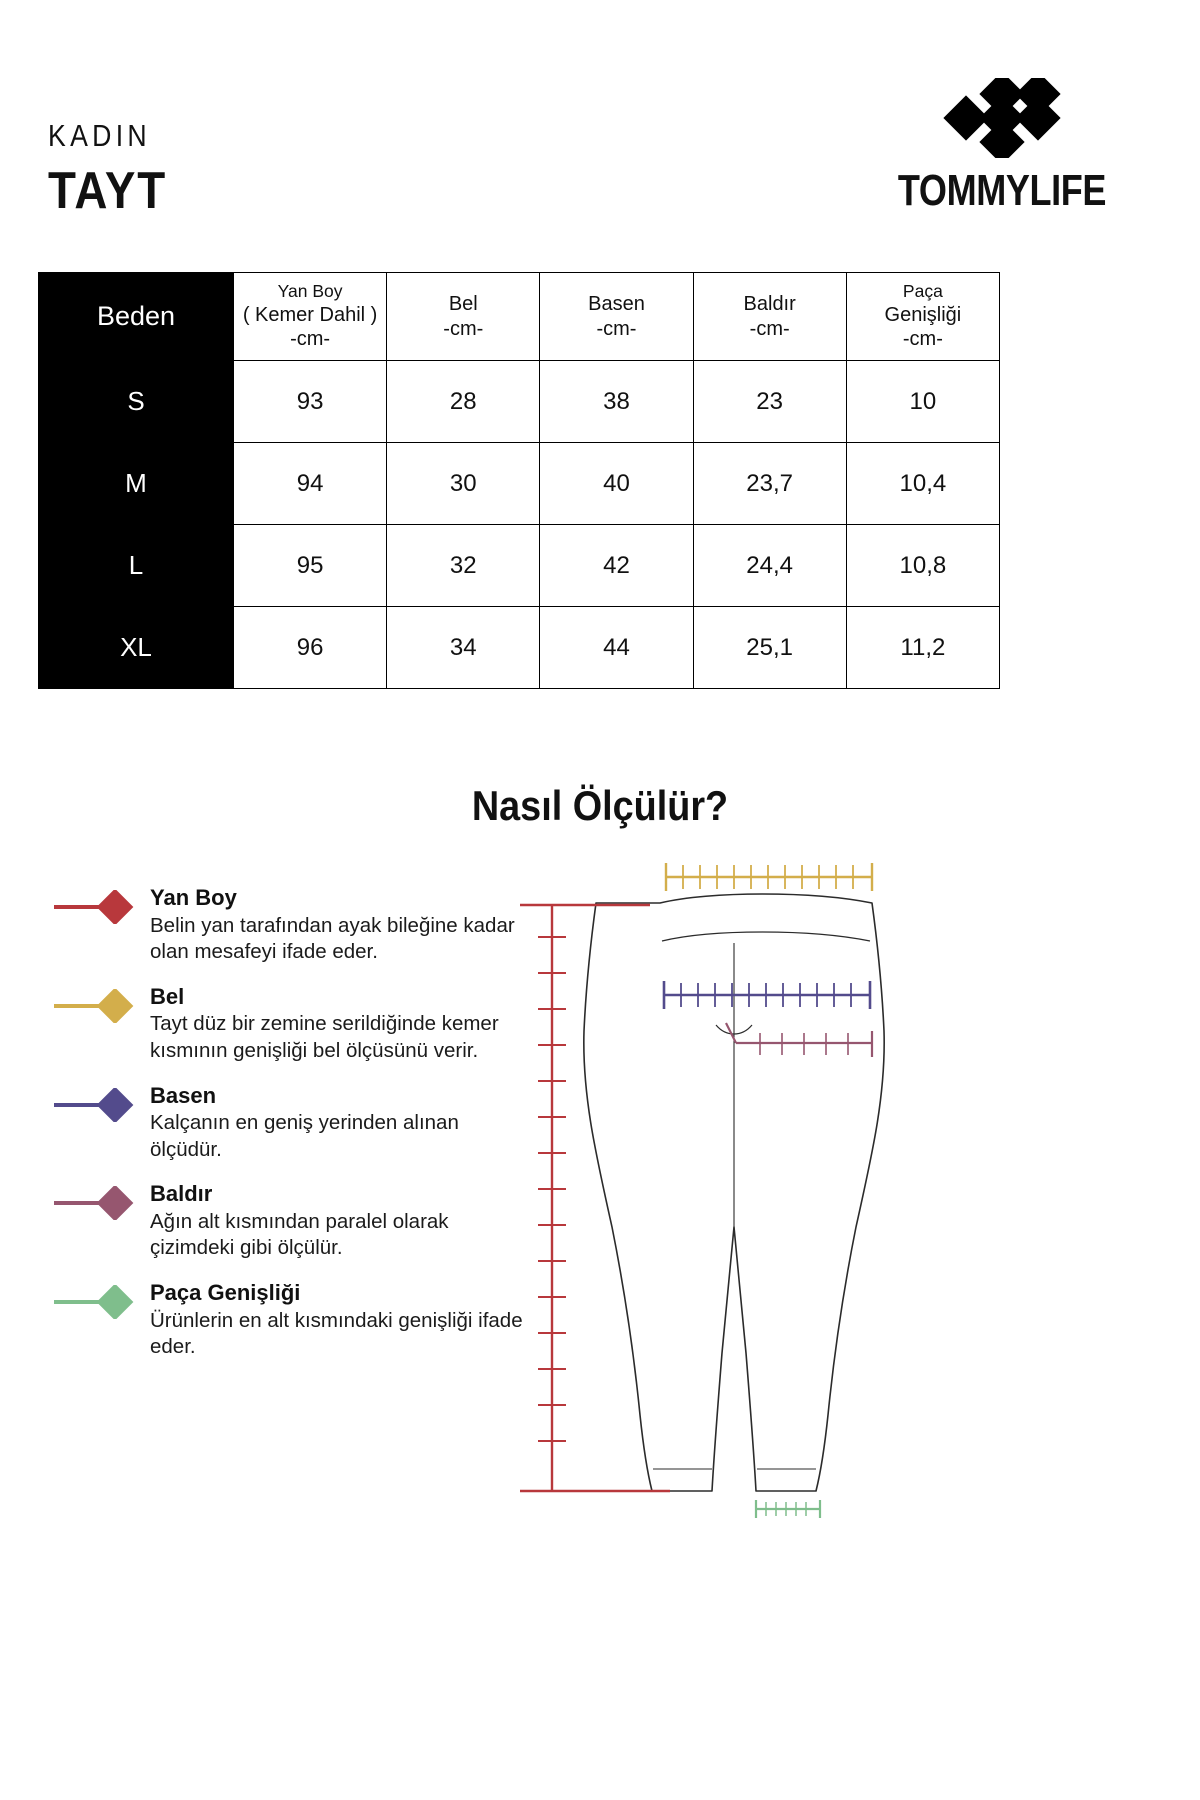 This screenshot has height=1800, width=1200. Describe the element at coordinates (616, 647) in the screenshot. I see `cell-basen: 44` at that location.